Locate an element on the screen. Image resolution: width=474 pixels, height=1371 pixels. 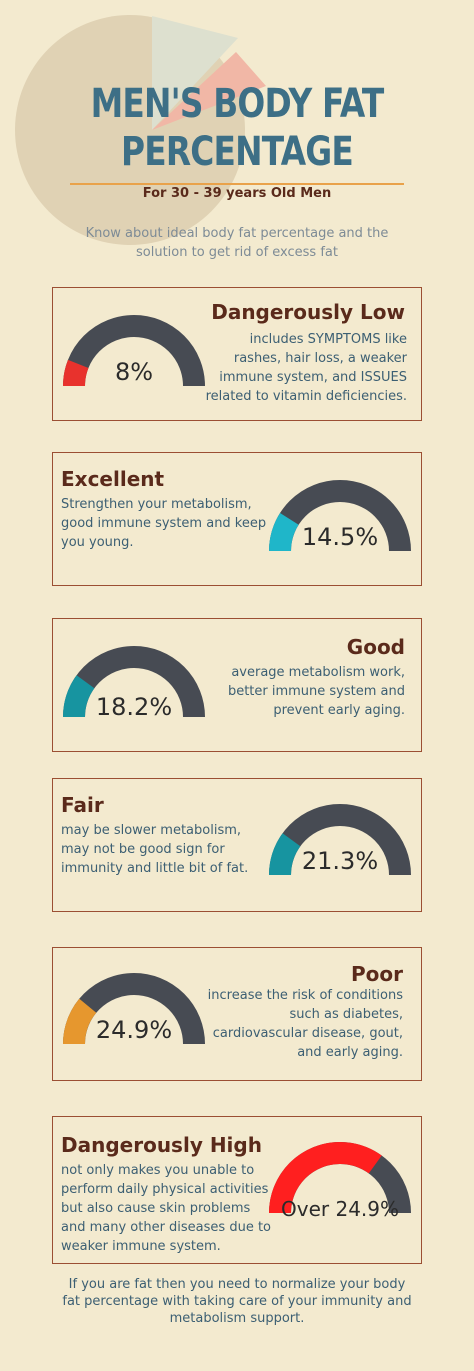
page-title-line-2: PERCENTAGE is located at coordinates (237, 152).